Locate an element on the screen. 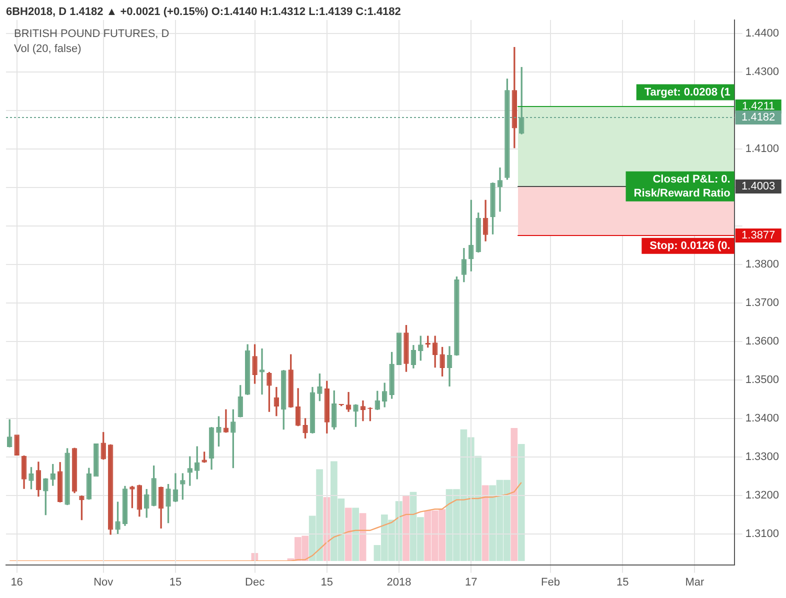  y-tick-label: 1.3200 is located at coordinates (762, 496).